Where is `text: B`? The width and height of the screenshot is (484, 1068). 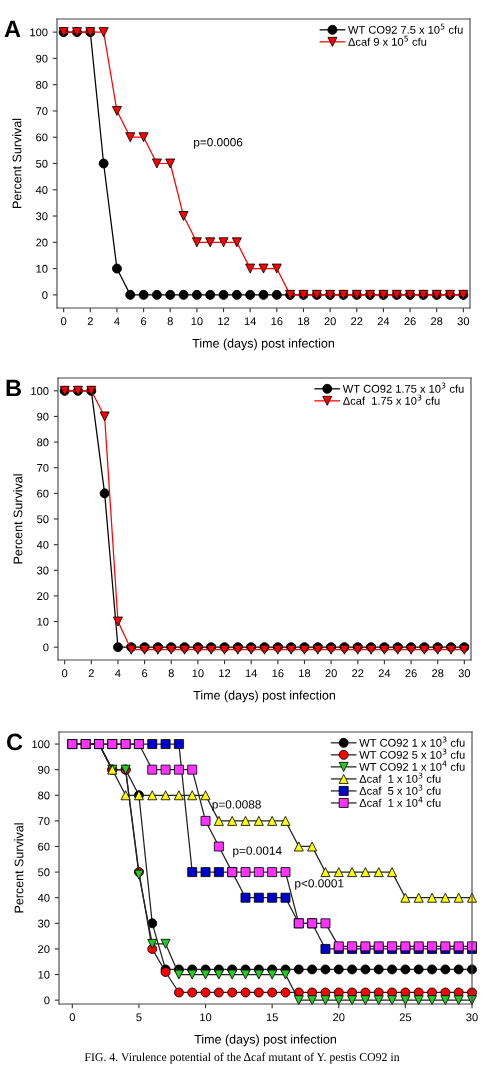 text: B is located at coordinates (13, 388).